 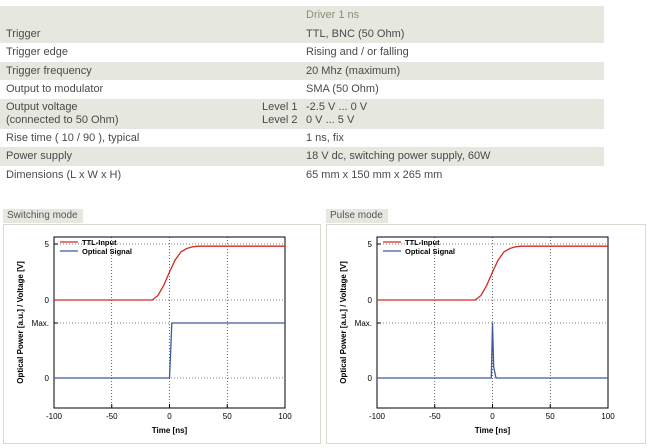 What do you see at coordinates (374, 174) in the screenshot?
I see `row-value: 65 mm x 150 mm x 265 mm` at bounding box center [374, 174].